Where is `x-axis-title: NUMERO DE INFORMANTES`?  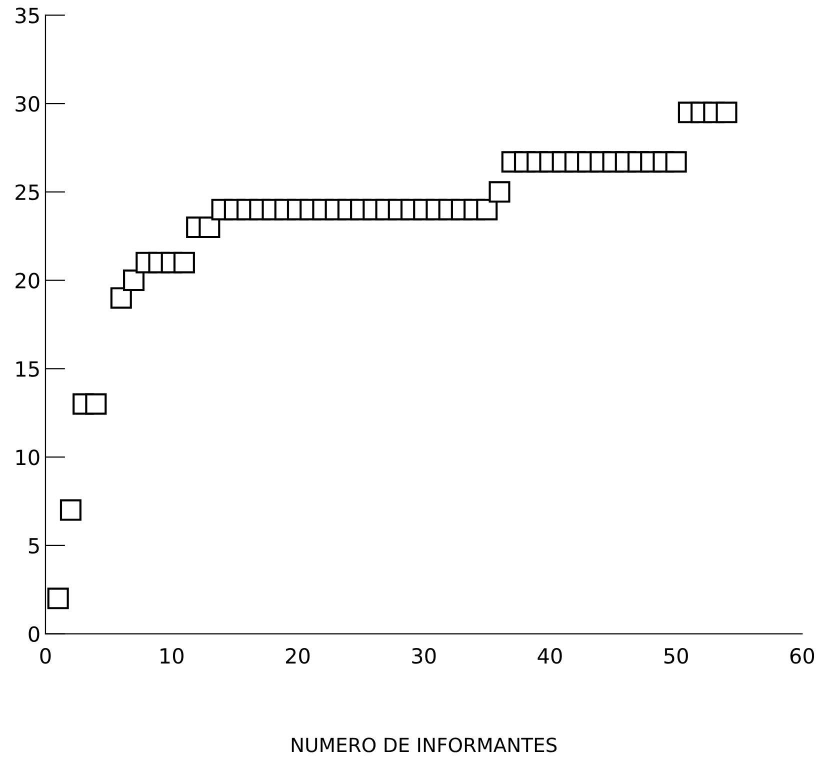 x-axis-title: NUMERO DE INFORMANTES is located at coordinates (424, 745).